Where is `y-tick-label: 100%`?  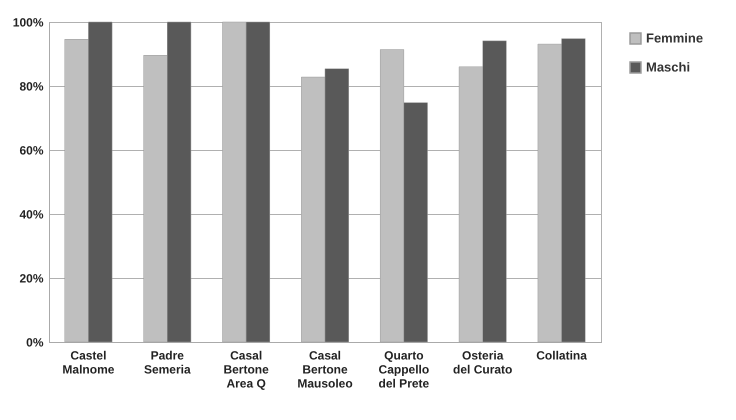
y-tick-label: 100% is located at coordinates (28, 23).